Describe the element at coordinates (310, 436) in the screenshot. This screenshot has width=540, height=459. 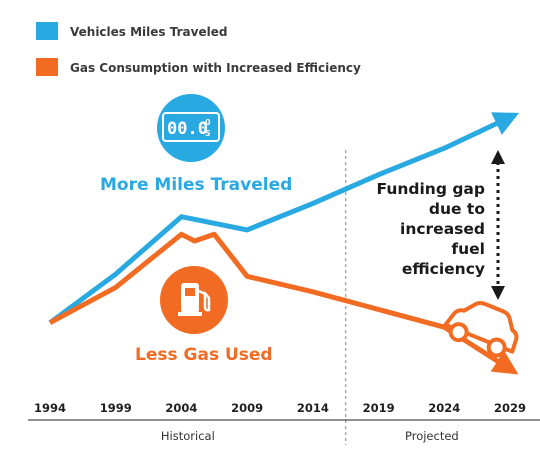
I see `period-labels: Historical Projected` at that location.